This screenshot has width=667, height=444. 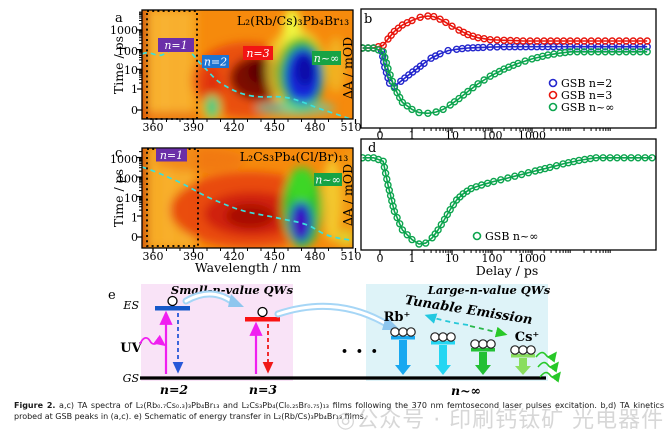 I want to click on qw-label-ninf-c: n~∞, so click(x=328, y=180).